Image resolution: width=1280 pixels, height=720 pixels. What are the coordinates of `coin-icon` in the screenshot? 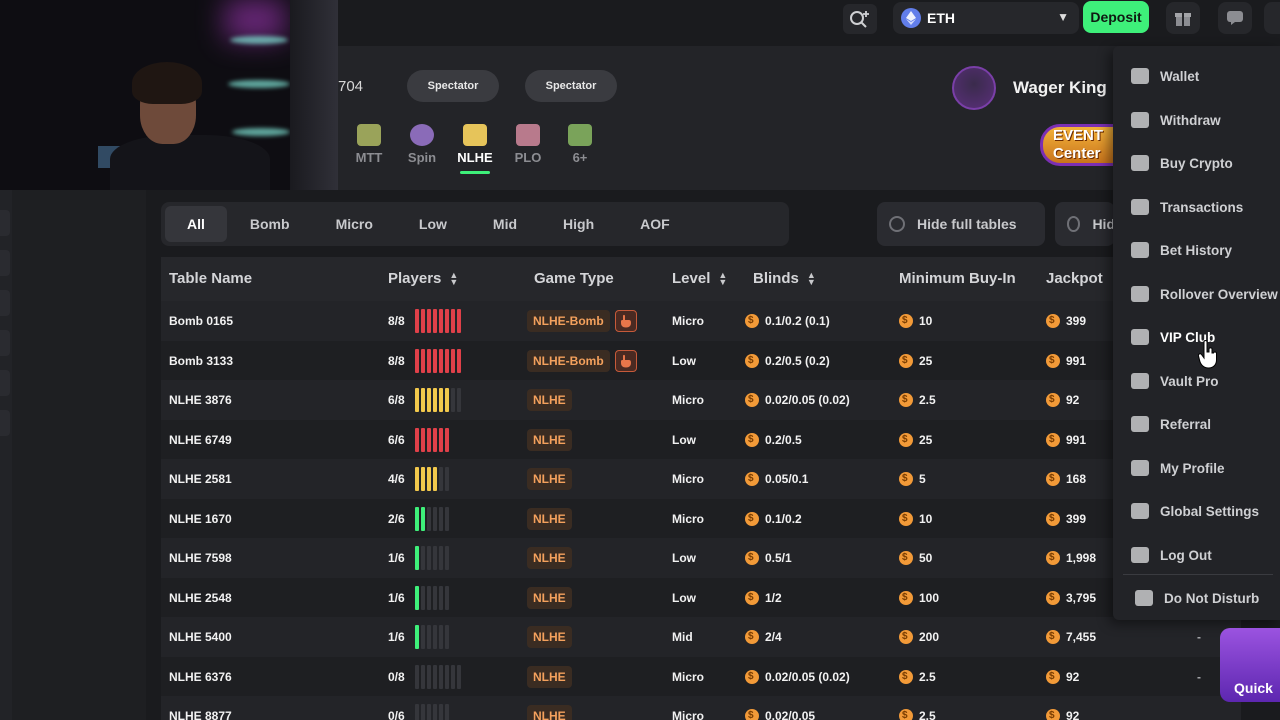 It's located at (752, 676).